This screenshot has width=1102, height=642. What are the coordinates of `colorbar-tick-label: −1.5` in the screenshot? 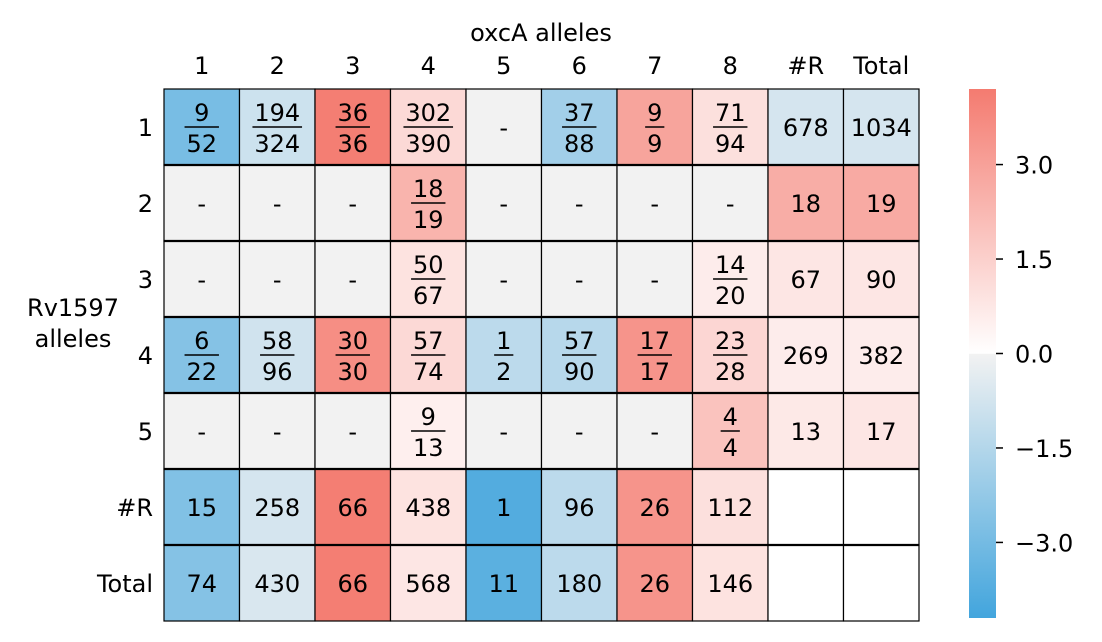 It's located at (1044, 449).